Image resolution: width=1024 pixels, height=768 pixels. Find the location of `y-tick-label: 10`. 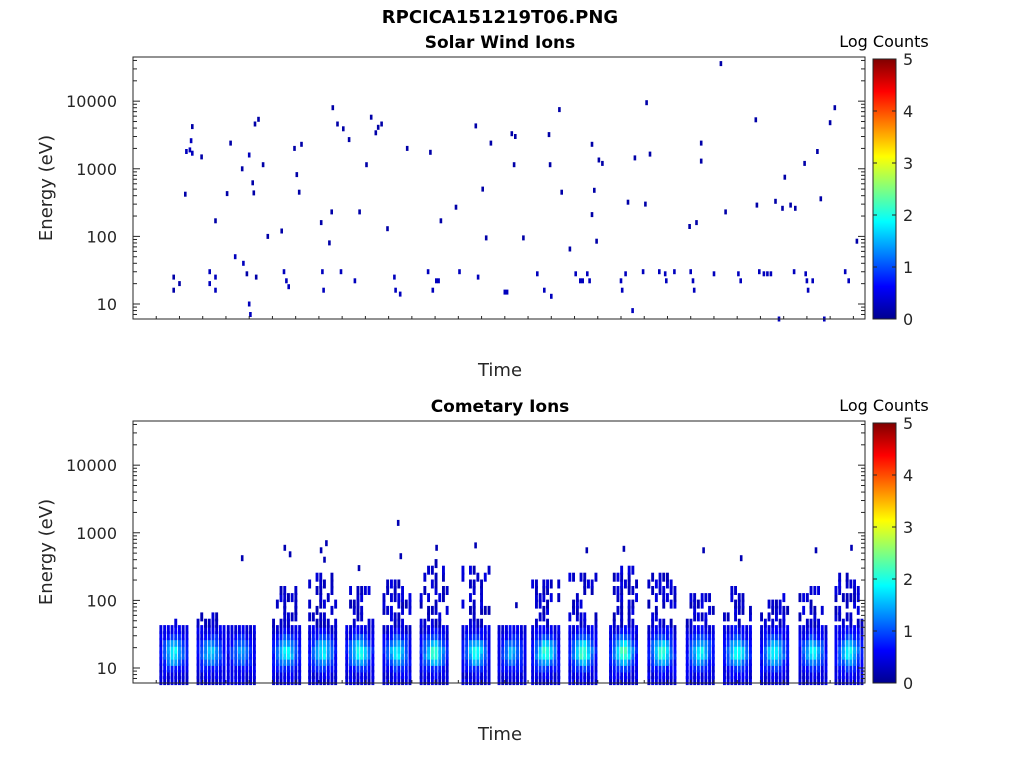

y-tick-label: 10 is located at coordinates (107, 668).